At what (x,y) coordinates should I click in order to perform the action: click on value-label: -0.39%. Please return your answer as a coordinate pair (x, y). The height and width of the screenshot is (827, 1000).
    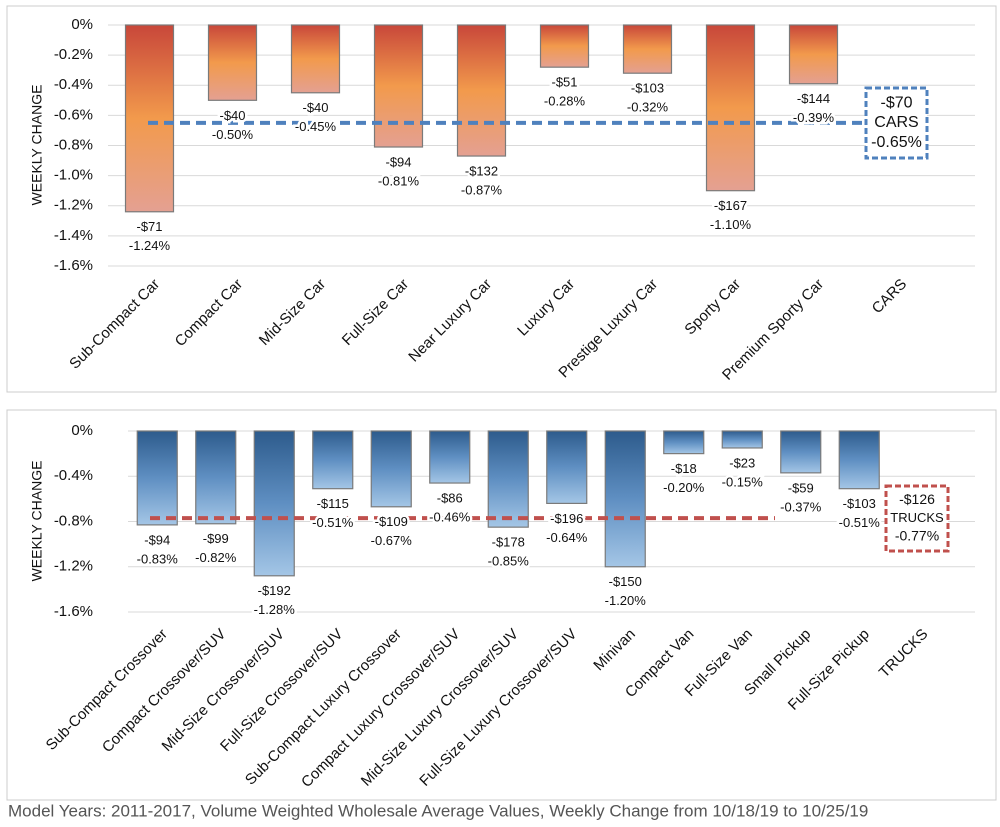
    Looking at the image, I should click on (814, 117).